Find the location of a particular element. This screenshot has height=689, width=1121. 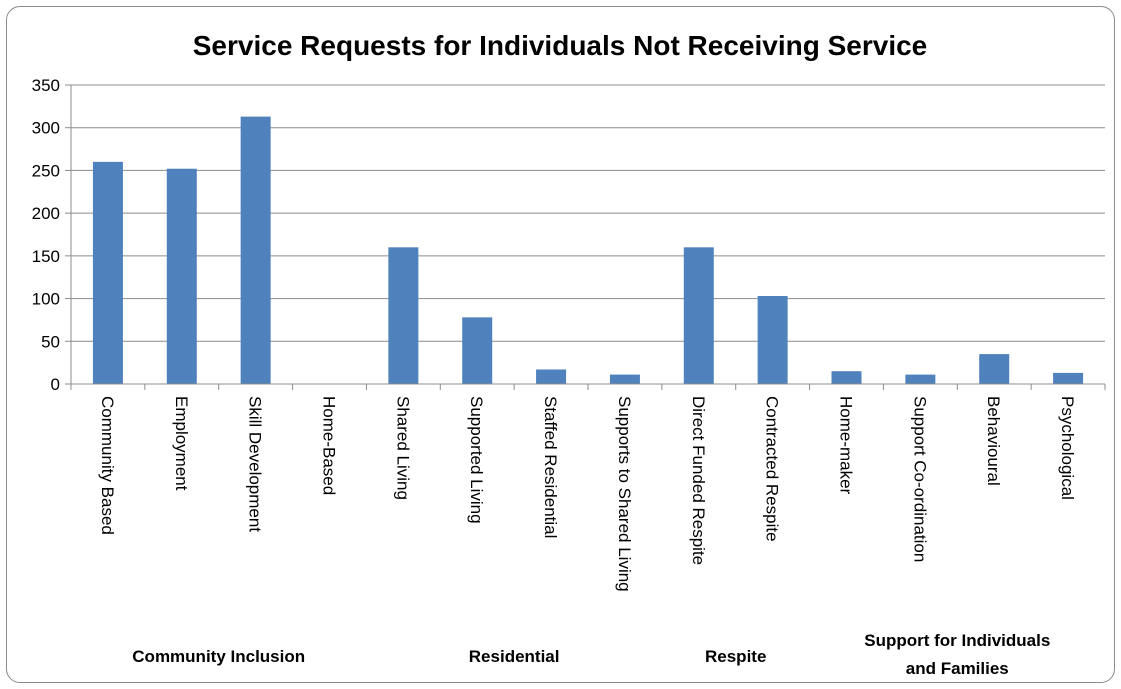

x-category-label: Psychological is located at coordinates (1067, 448).